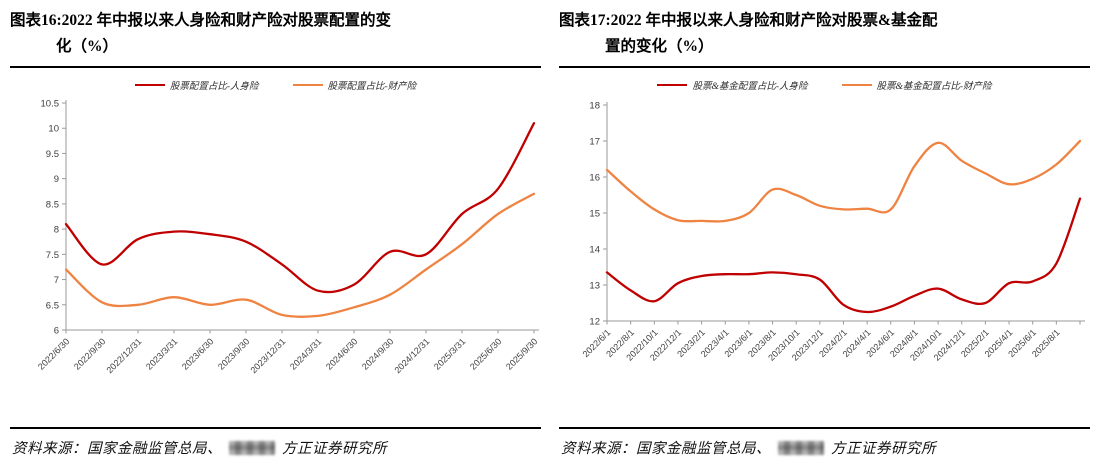 Image resolution: width=1100 pixels, height=476 pixels. Describe the element at coordinates (750, 87) in the screenshot. I see `legend-label: 股票&基金配置占比-人身险` at that location.